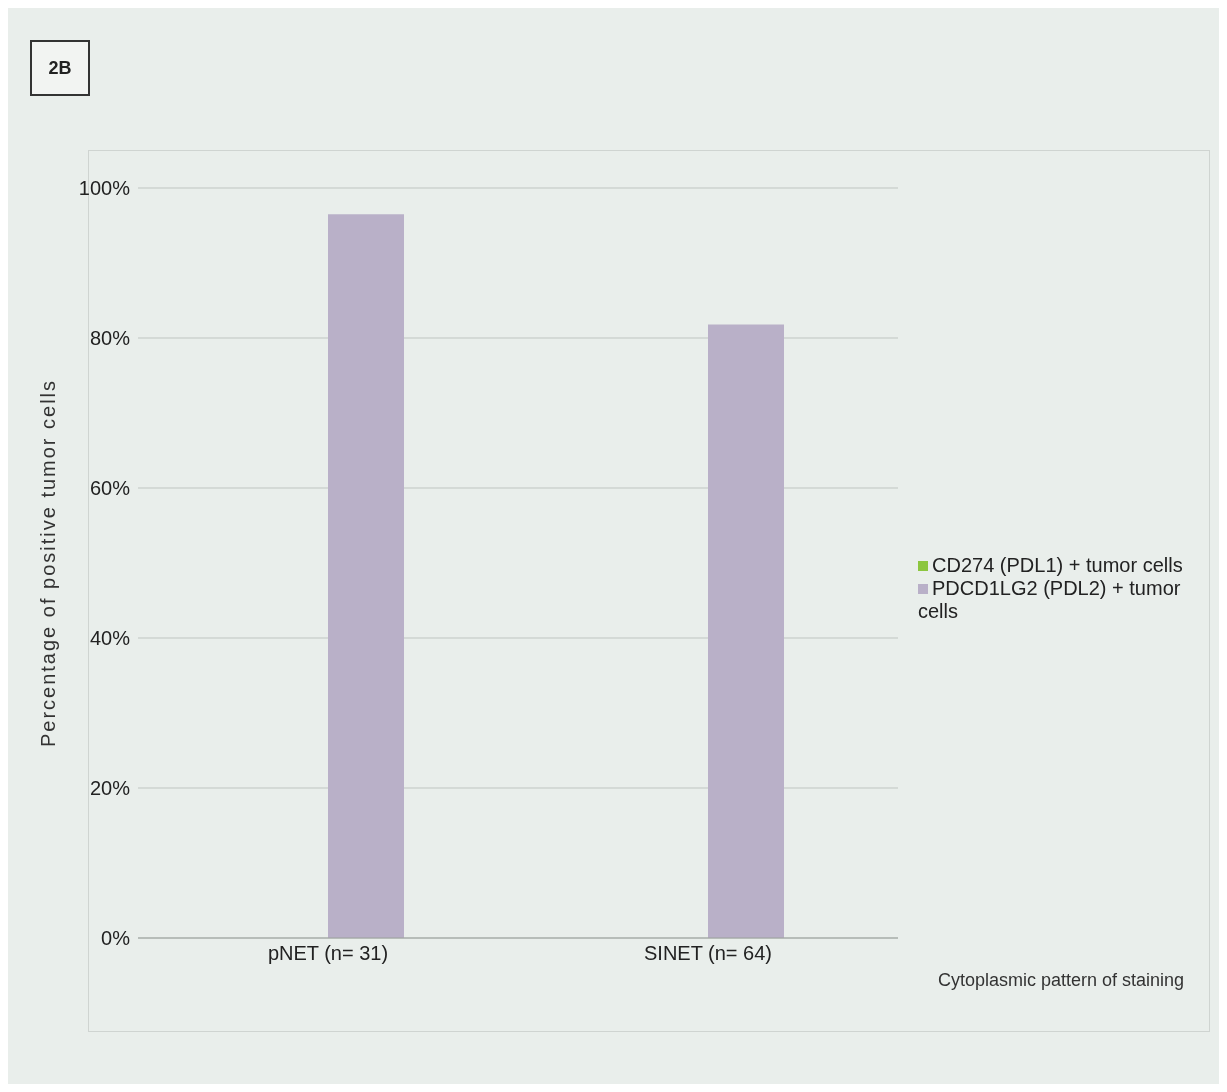  I want to click on y-tick-label: 60%, so click(110, 488).